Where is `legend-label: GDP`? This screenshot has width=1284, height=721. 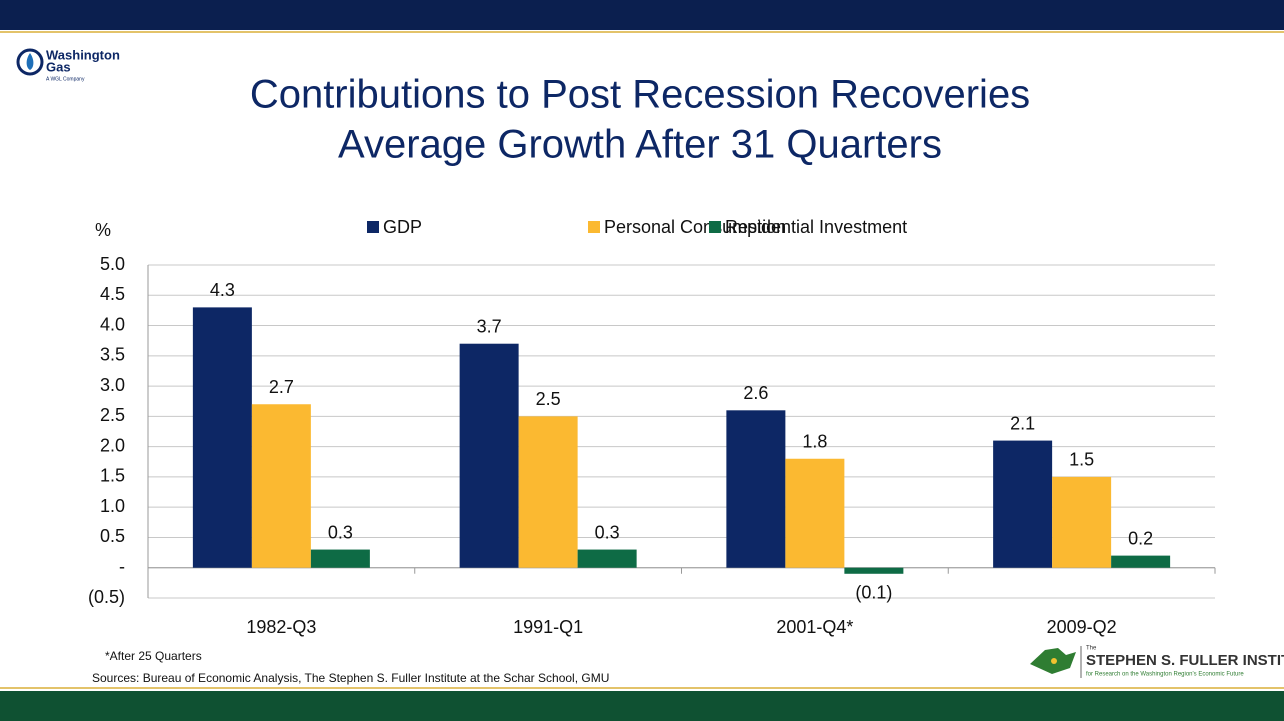
legend-label: GDP is located at coordinates (402, 227).